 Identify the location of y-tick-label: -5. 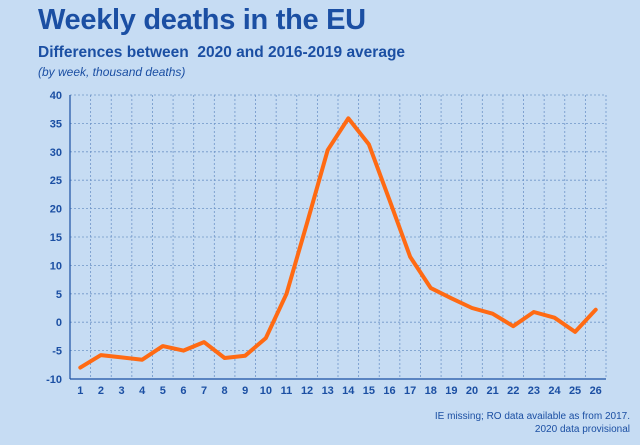
(57, 352).